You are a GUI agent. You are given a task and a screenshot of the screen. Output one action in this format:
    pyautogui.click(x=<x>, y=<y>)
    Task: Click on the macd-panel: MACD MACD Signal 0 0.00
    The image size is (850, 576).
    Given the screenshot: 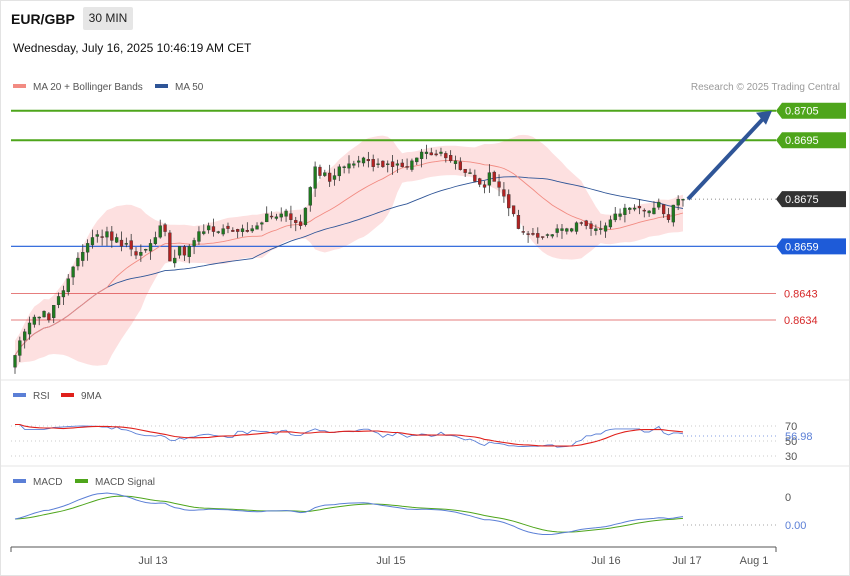 What is the action you would take?
    pyautogui.click(x=425, y=500)
    